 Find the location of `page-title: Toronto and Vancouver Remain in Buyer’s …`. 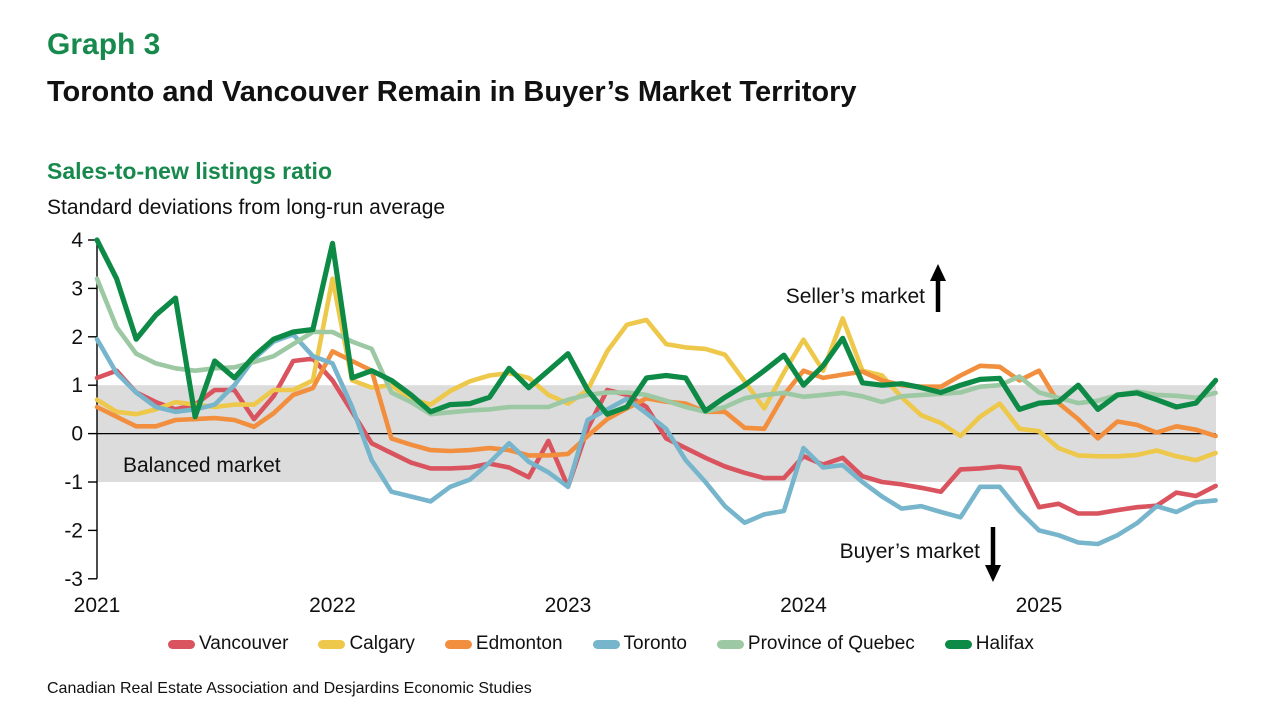

page-title: Toronto and Vancouver Remain in Buyer’s … is located at coordinates (452, 92).